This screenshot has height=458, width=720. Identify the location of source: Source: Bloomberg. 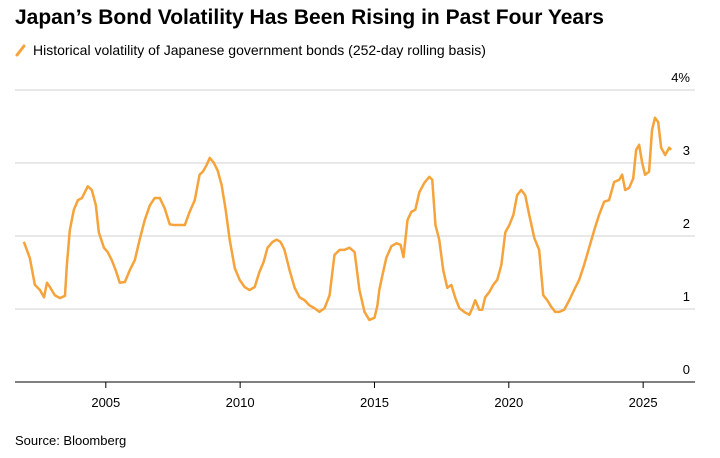
(70, 440).